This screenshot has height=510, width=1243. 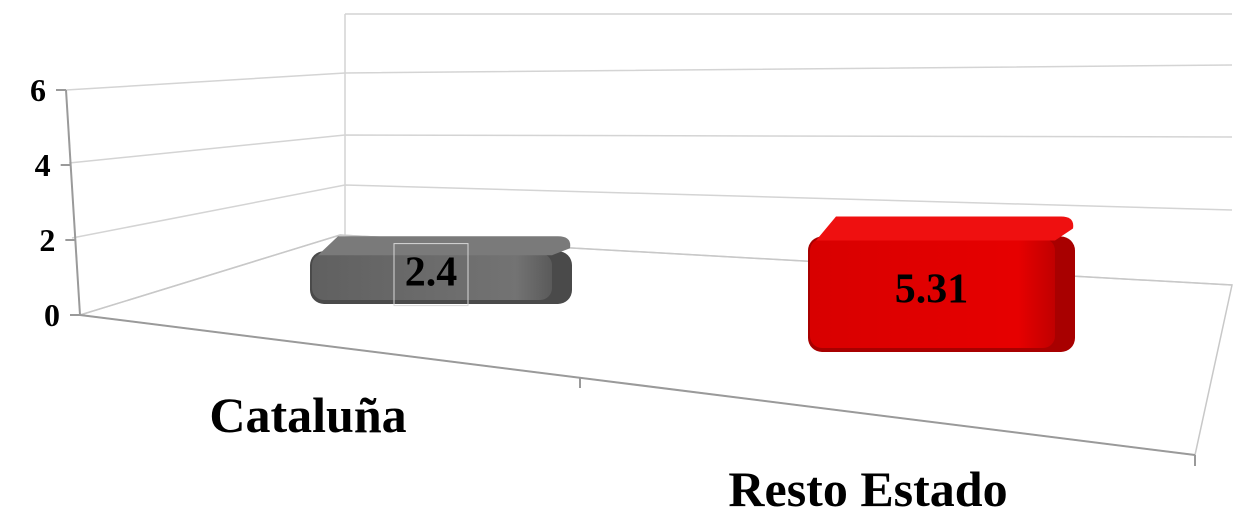 I want to click on bar-1: 2.4, so click(x=441, y=271).